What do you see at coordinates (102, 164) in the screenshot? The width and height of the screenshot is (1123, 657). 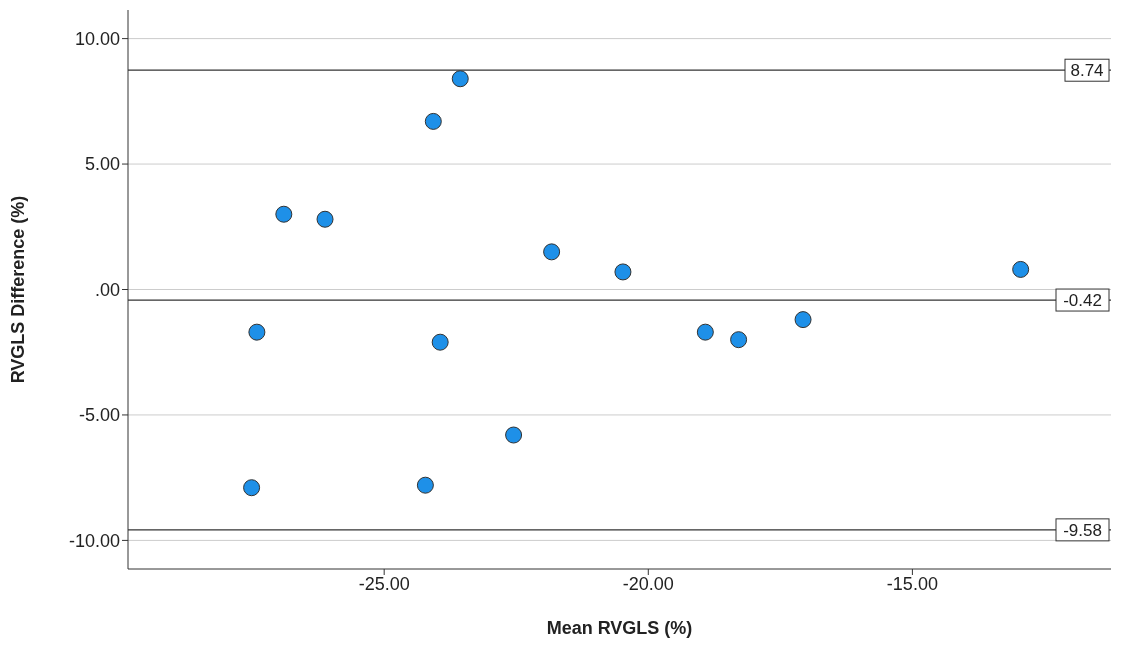 I see `y-tick-label: 5.00` at bounding box center [102, 164].